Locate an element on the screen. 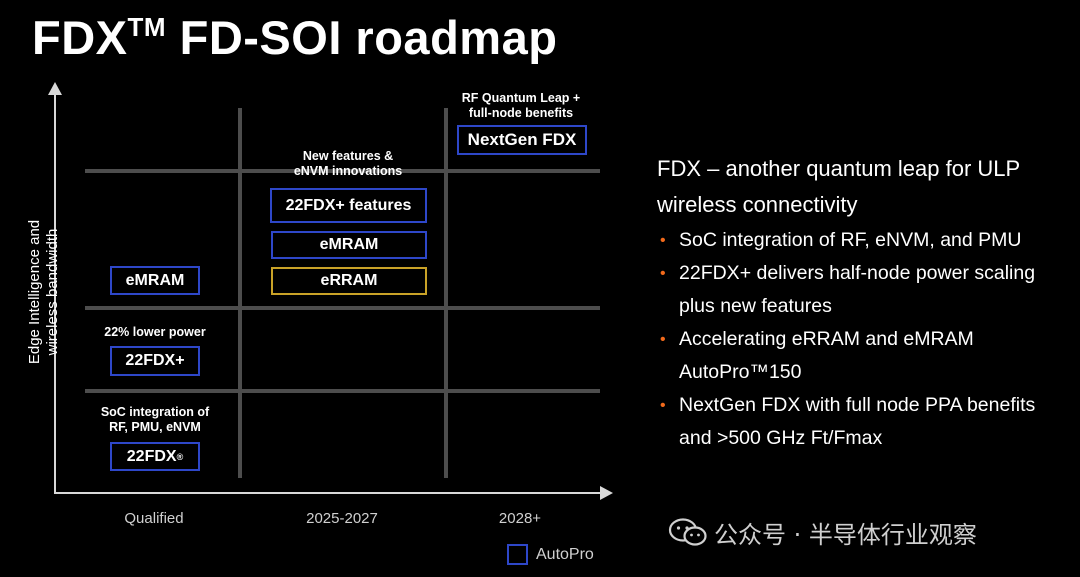  box-nextgen-fdx: NextGen FDX is located at coordinates (522, 140).